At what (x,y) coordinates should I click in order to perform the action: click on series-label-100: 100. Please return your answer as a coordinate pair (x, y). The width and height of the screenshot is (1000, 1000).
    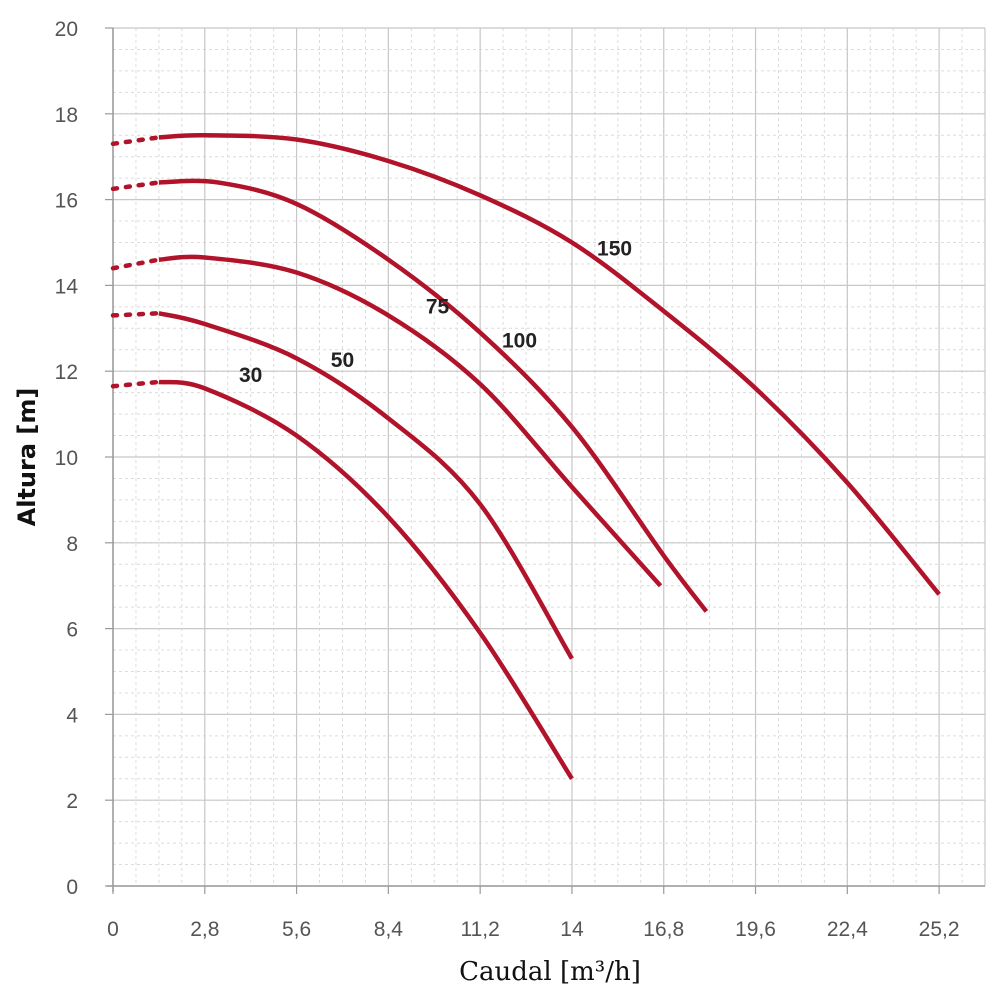
    Looking at the image, I should click on (519, 341).